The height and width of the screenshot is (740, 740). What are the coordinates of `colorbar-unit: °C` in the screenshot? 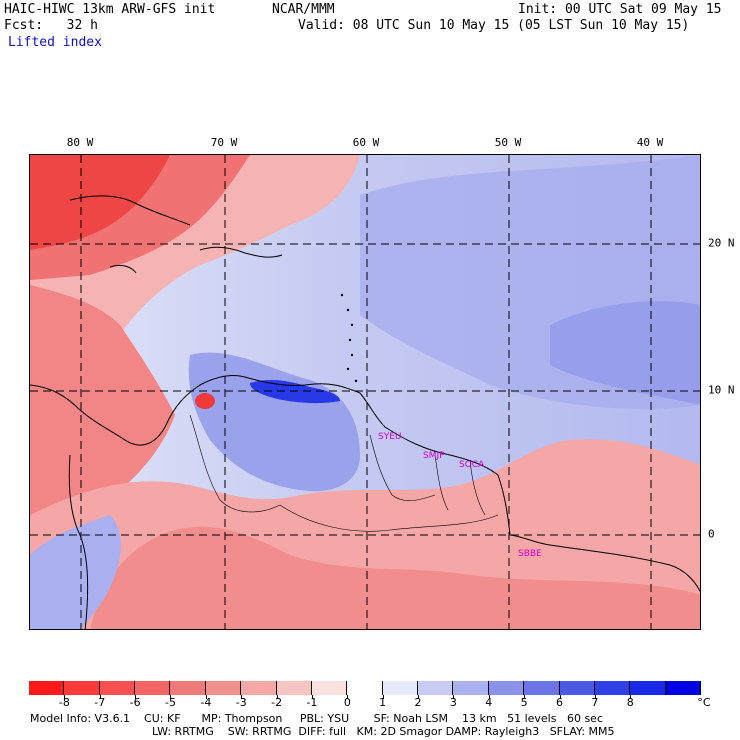 It's located at (704, 702).